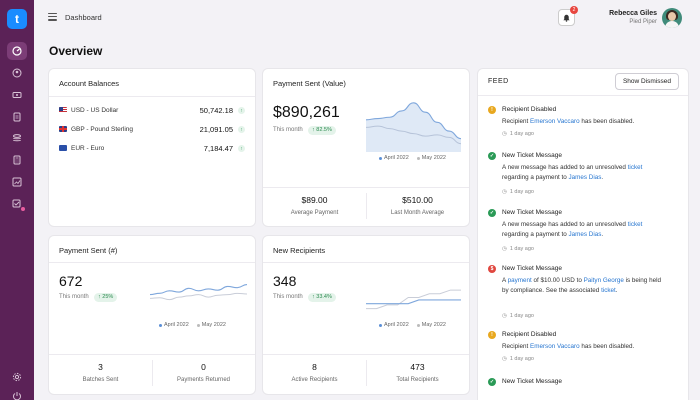 The width and height of the screenshot is (700, 400). What do you see at coordinates (492, 269) in the screenshot?
I see `dollar-icon: $` at bounding box center [492, 269].